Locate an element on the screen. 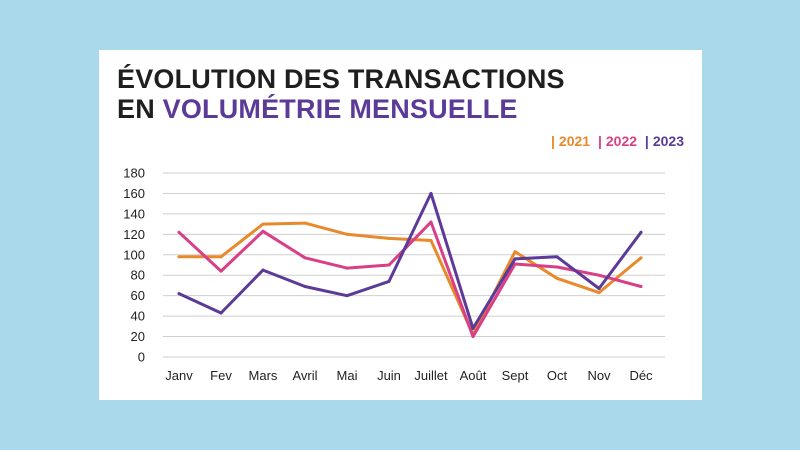 The height and width of the screenshot is (450, 800). legend-bar-2022: | is located at coordinates (599, 141).